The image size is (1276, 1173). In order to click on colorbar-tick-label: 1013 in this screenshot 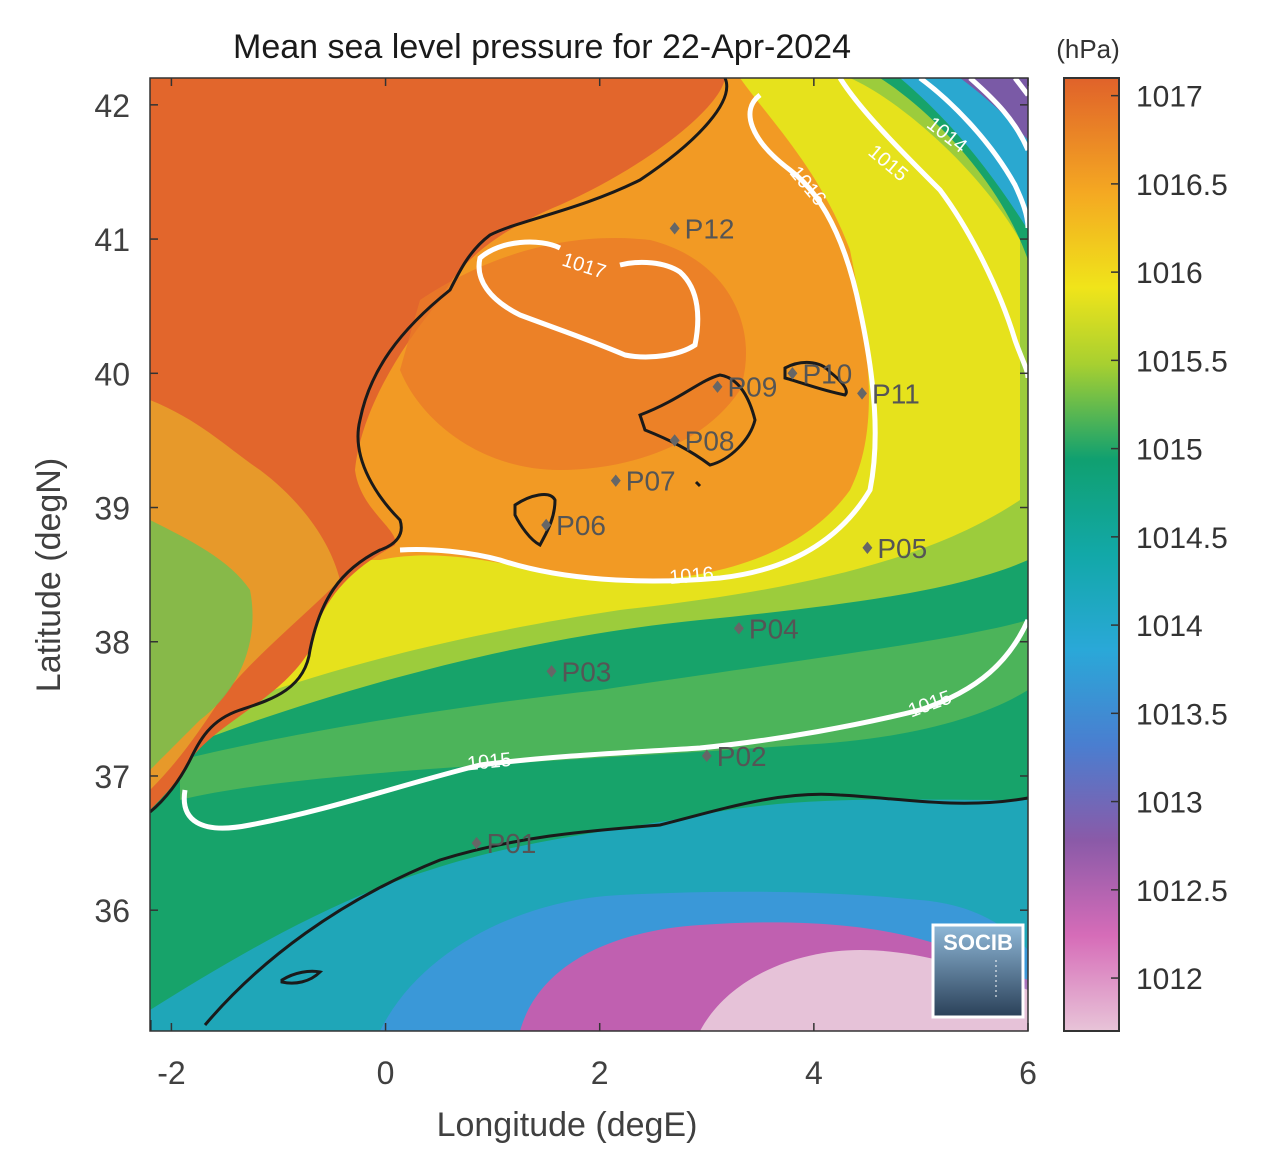, I will do `click(1169, 803)`.